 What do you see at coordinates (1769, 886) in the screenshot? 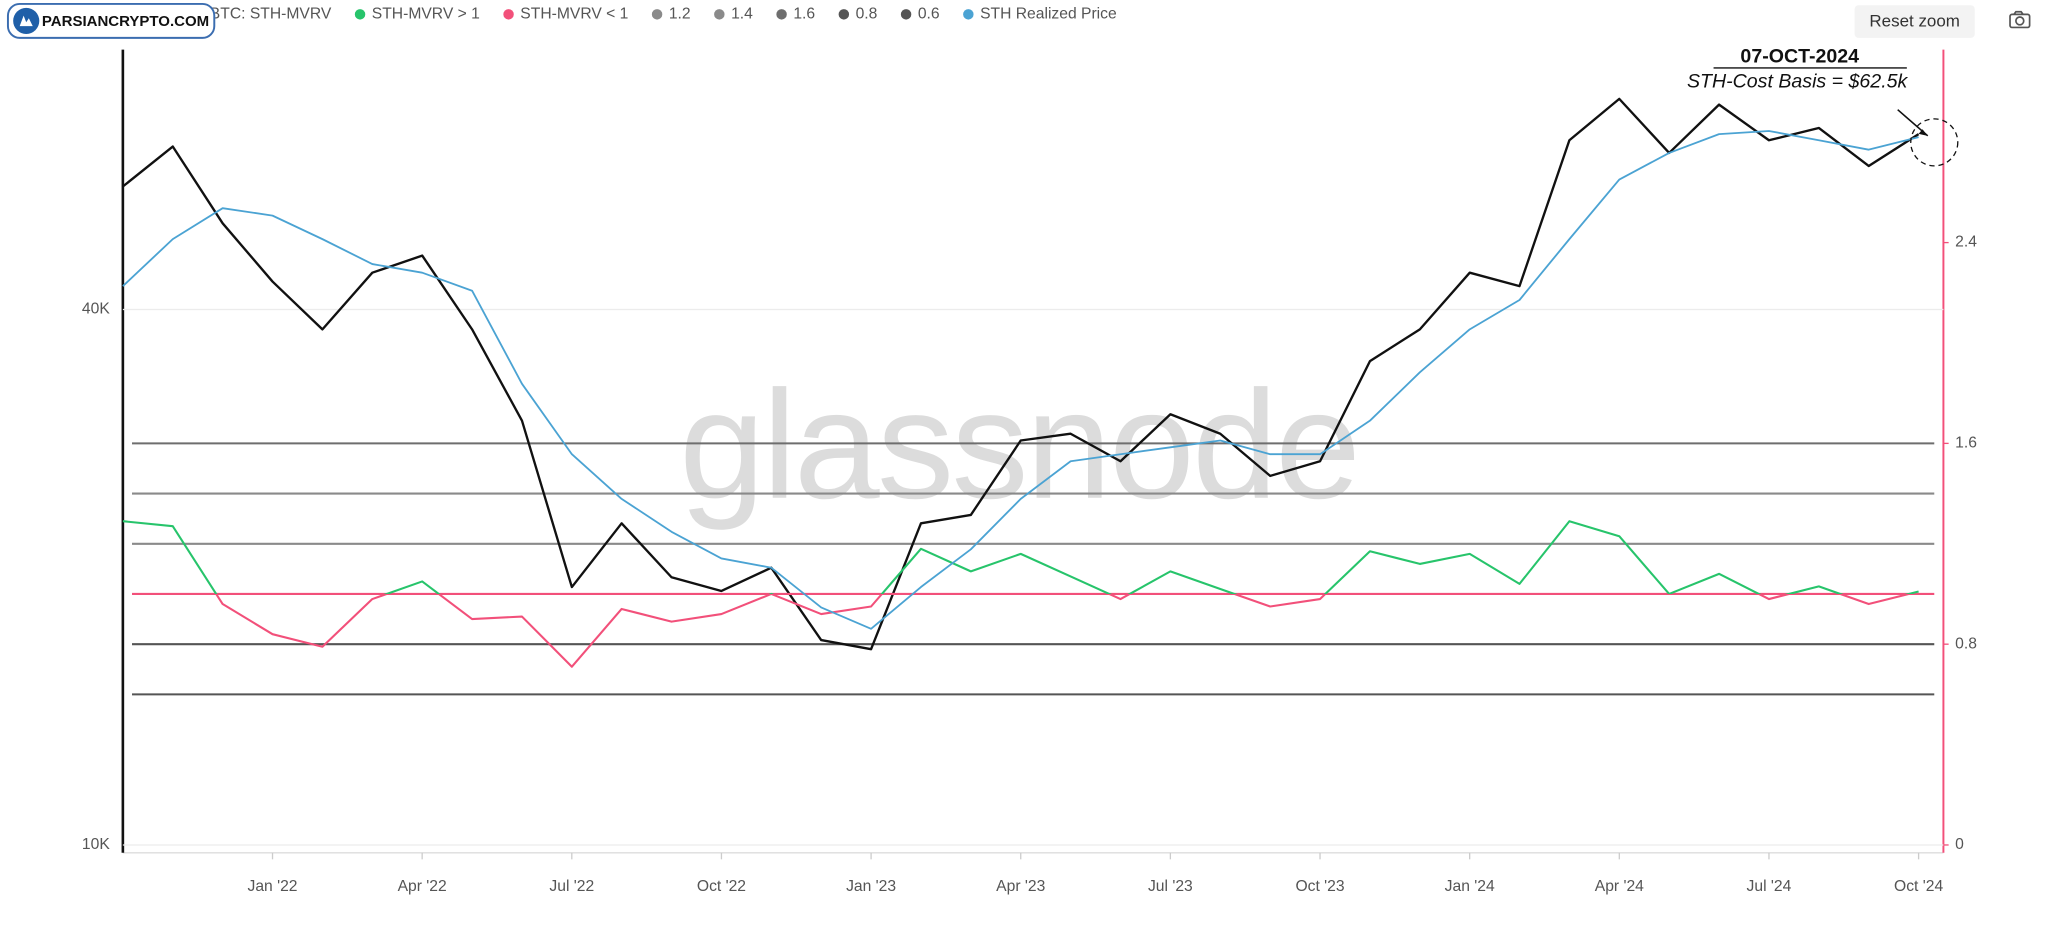
I see `x-tick-label: Jul '24` at bounding box center [1769, 886].